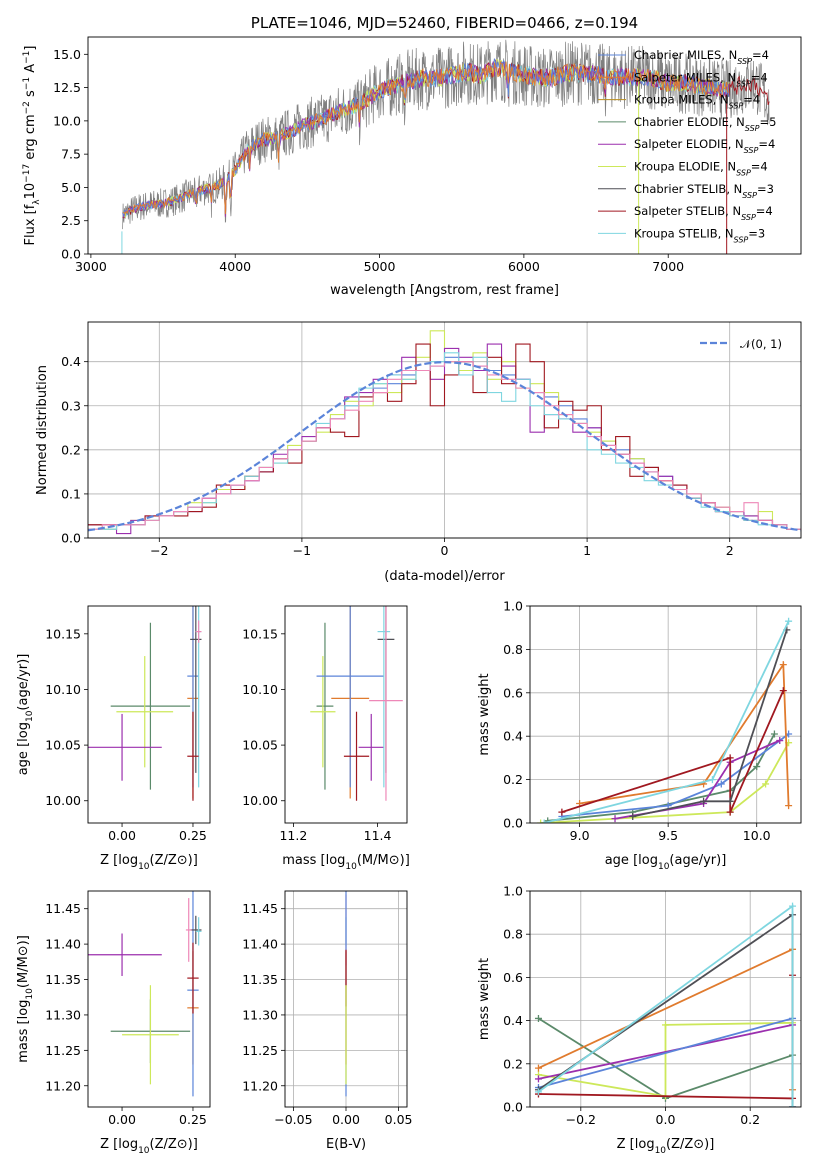 The height and width of the screenshot is (1170, 819). What do you see at coordinates (484, 999) in the screenshot?
I see `massweight_vs_z-ylabel: mass weight` at bounding box center [484, 999].